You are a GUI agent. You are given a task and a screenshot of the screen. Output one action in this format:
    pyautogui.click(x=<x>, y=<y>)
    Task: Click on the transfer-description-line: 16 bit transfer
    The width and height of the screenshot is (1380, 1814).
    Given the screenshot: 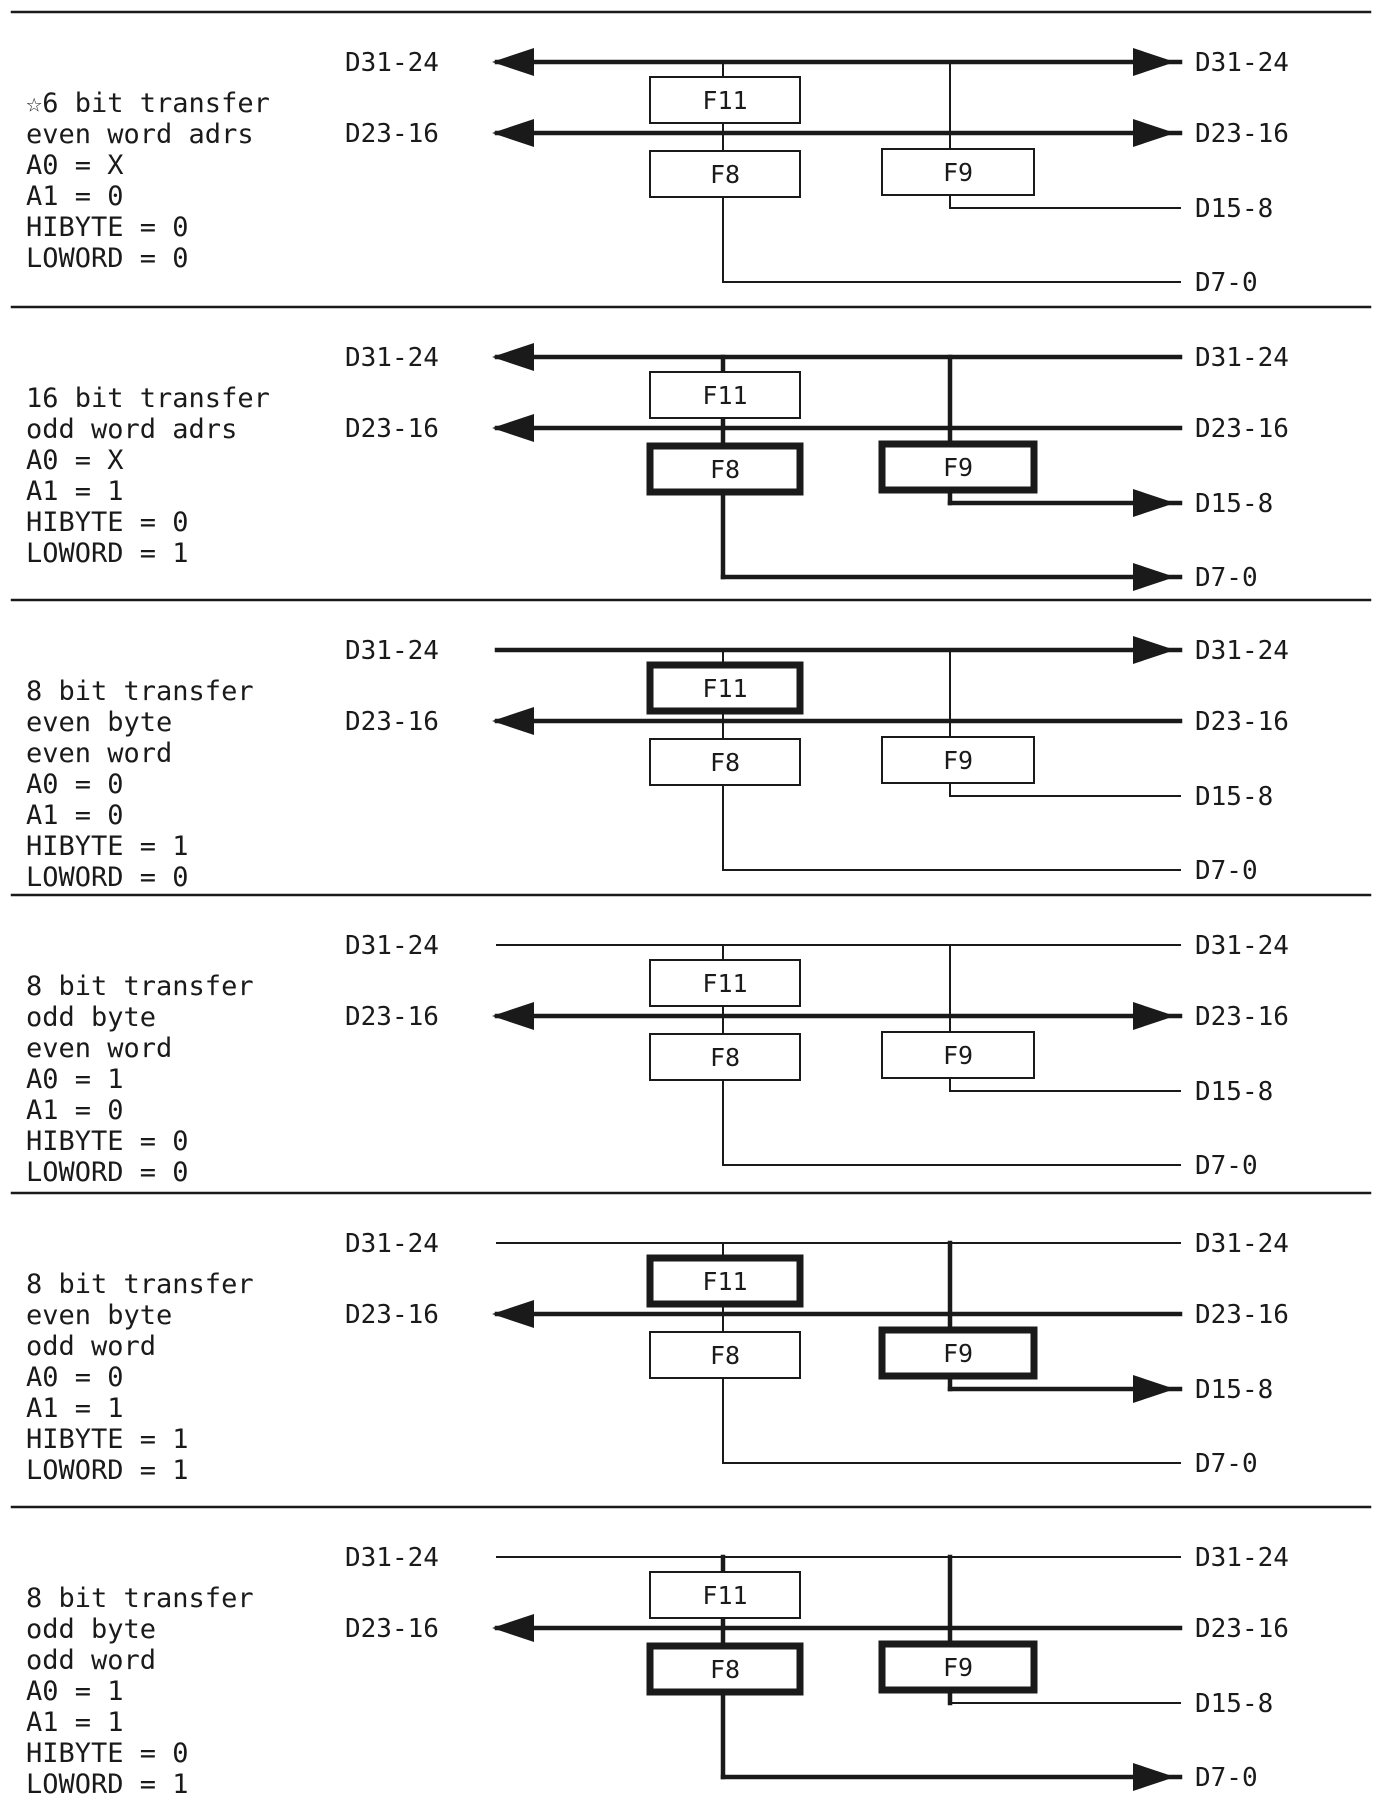 What is the action you would take?
    pyautogui.click(x=148, y=398)
    